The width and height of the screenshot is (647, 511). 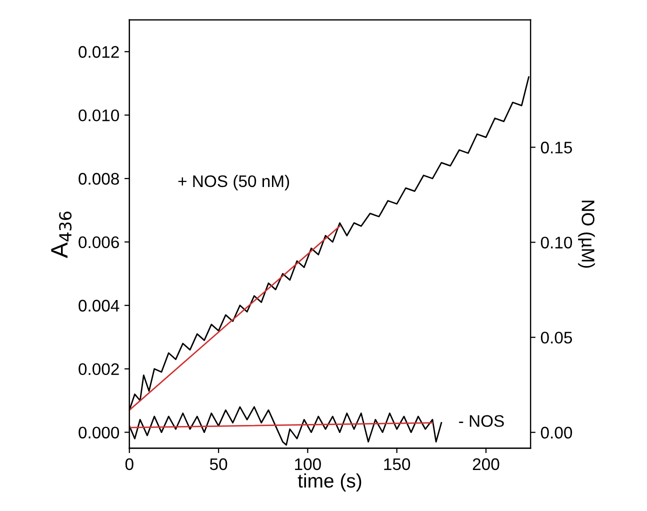 What do you see at coordinates (129, 464) in the screenshot?
I see `x-tick-label: 0` at bounding box center [129, 464].